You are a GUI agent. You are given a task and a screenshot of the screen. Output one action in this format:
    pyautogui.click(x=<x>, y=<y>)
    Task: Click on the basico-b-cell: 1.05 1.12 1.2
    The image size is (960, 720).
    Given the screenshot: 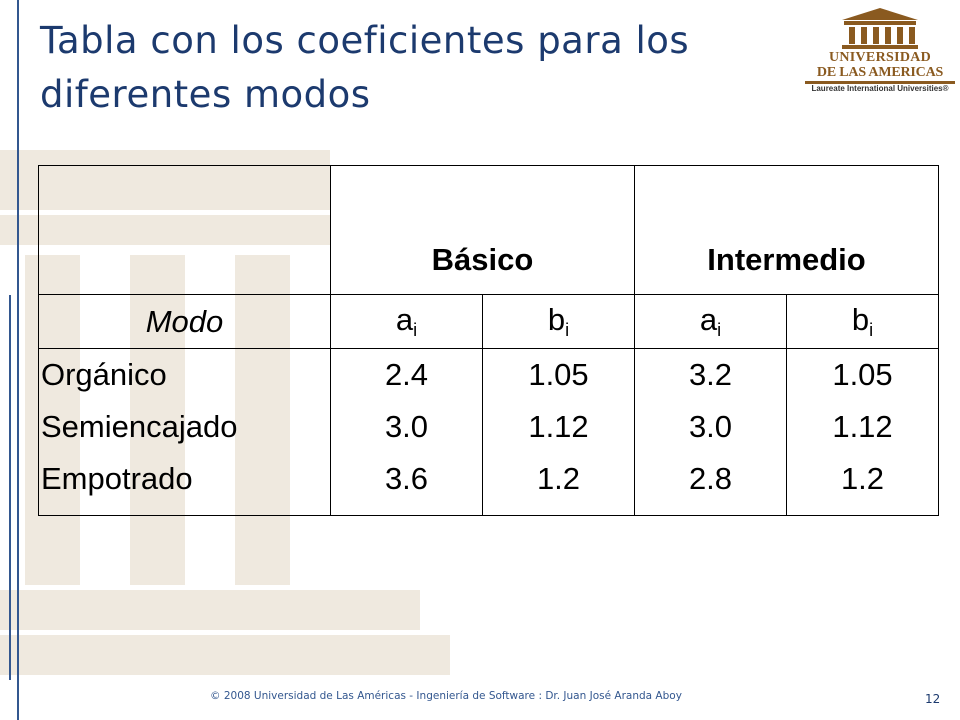 What is the action you would take?
    pyautogui.click(x=558, y=432)
    